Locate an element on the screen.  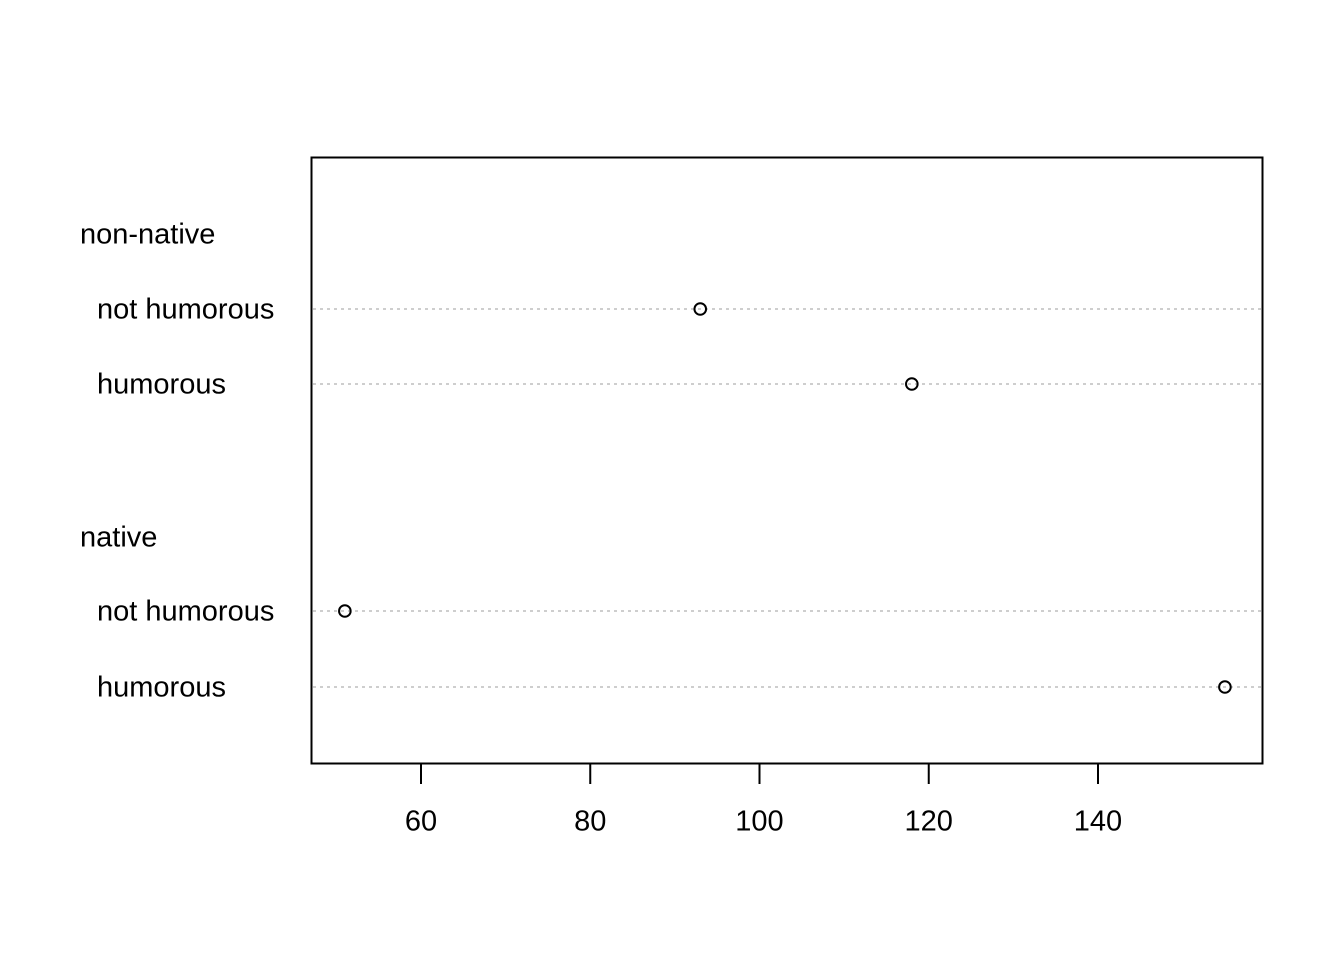
x-tick-label: 120 is located at coordinates (929, 822).